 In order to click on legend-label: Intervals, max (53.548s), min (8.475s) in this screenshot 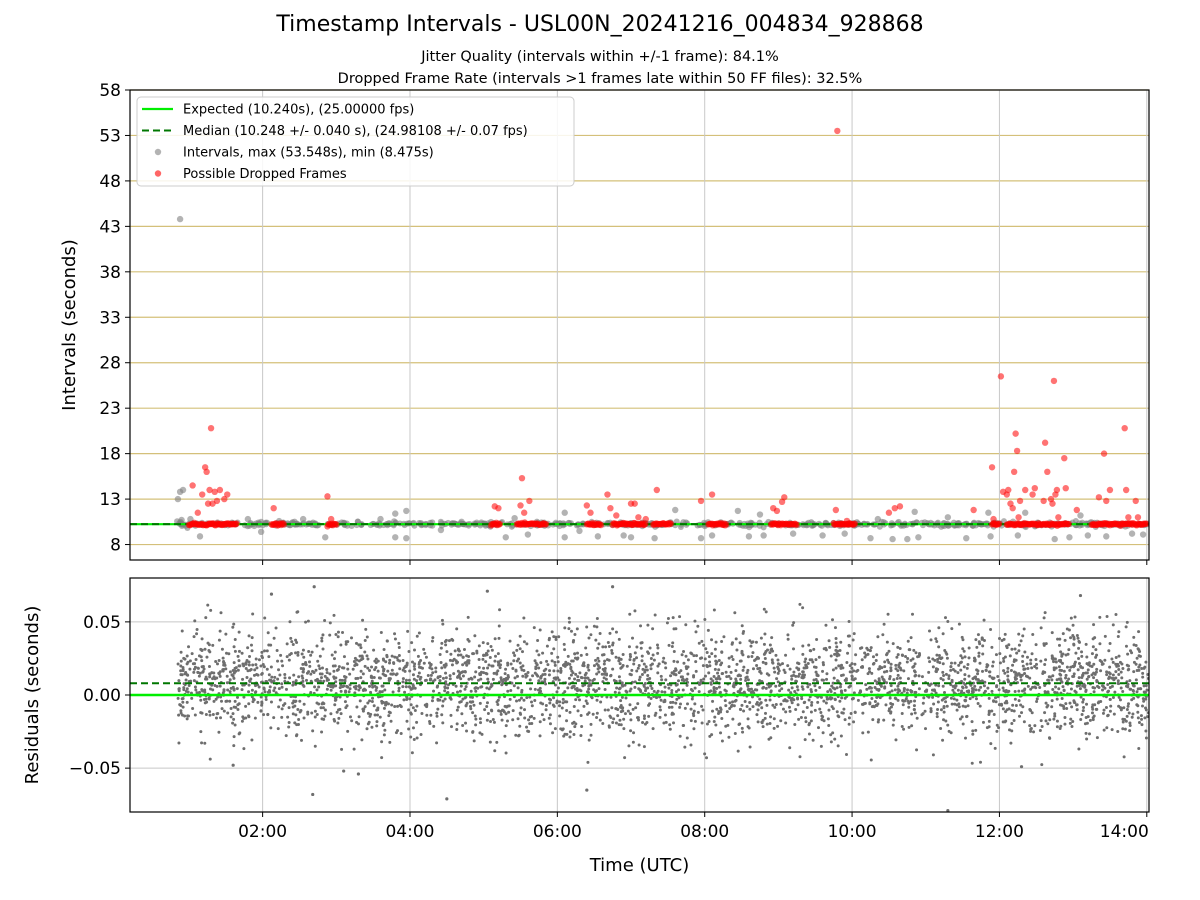, I will do `click(308, 153)`.